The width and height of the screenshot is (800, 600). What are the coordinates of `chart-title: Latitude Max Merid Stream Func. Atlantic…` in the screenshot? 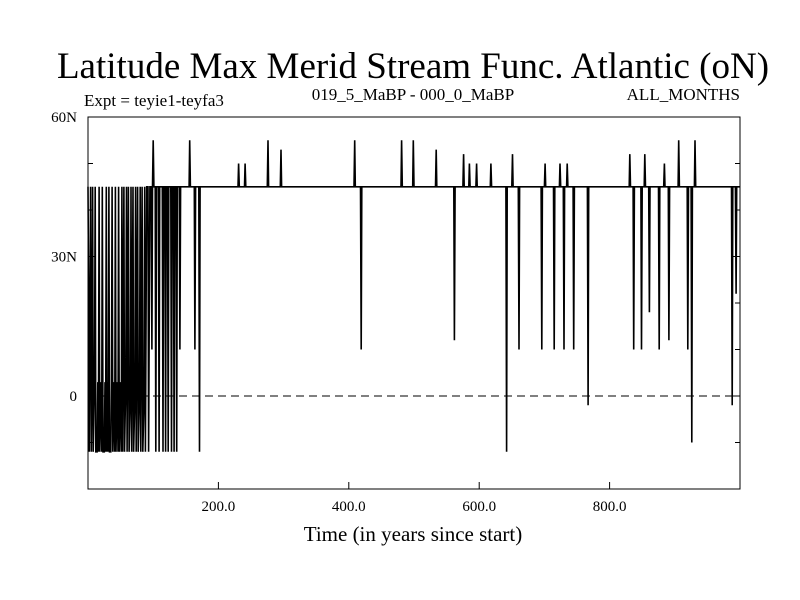 It's located at (413, 66).